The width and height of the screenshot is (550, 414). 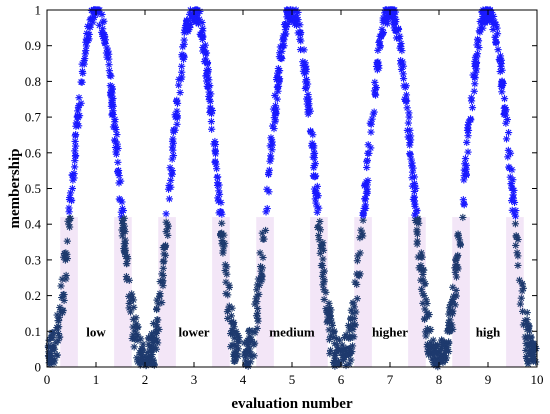 I want to click on class-label-low: low, so click(x=96, y=331).